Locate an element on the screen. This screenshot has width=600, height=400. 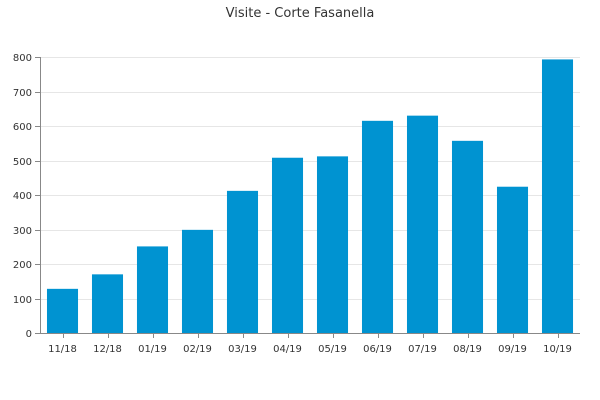
x-tick-label: 08/19 is located at coordinates (467, 349).